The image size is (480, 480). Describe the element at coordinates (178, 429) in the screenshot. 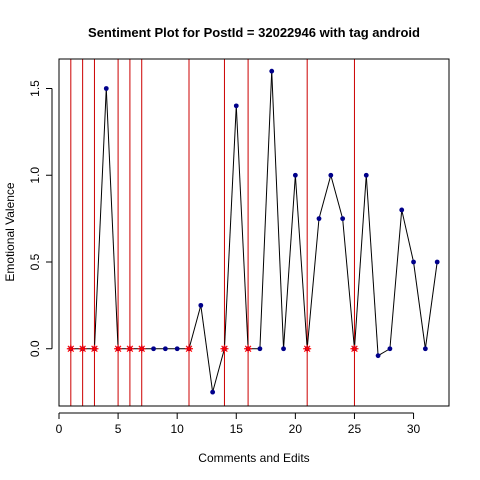

I see `x-tick-label-10: 10` at that location.